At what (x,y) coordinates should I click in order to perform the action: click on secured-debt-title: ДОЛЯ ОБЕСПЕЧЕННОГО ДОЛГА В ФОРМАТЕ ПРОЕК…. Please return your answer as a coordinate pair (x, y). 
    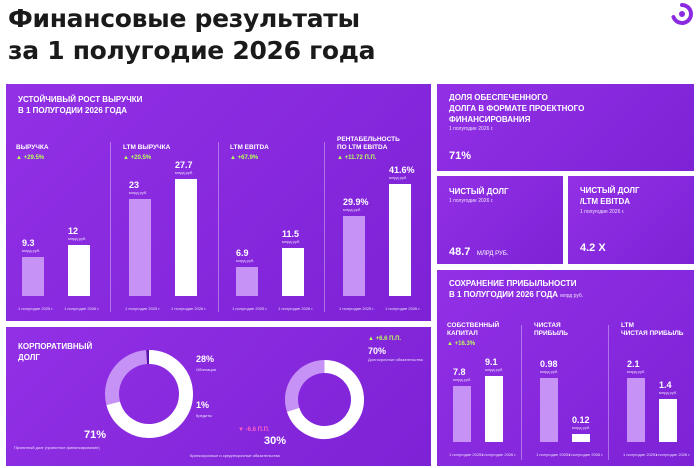
    Looking at the image, I should click on (517, 108).